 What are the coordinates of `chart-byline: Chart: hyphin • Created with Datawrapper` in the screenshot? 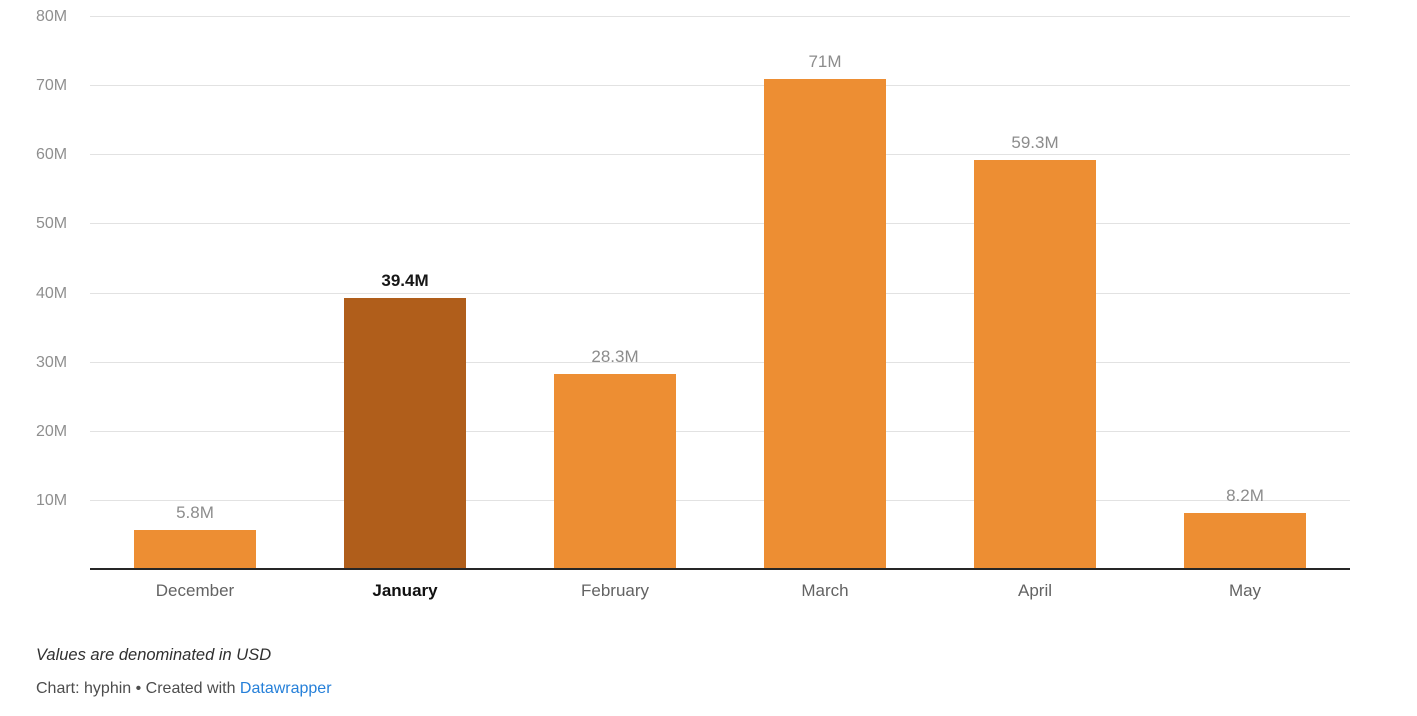 It's located at (184, 688).